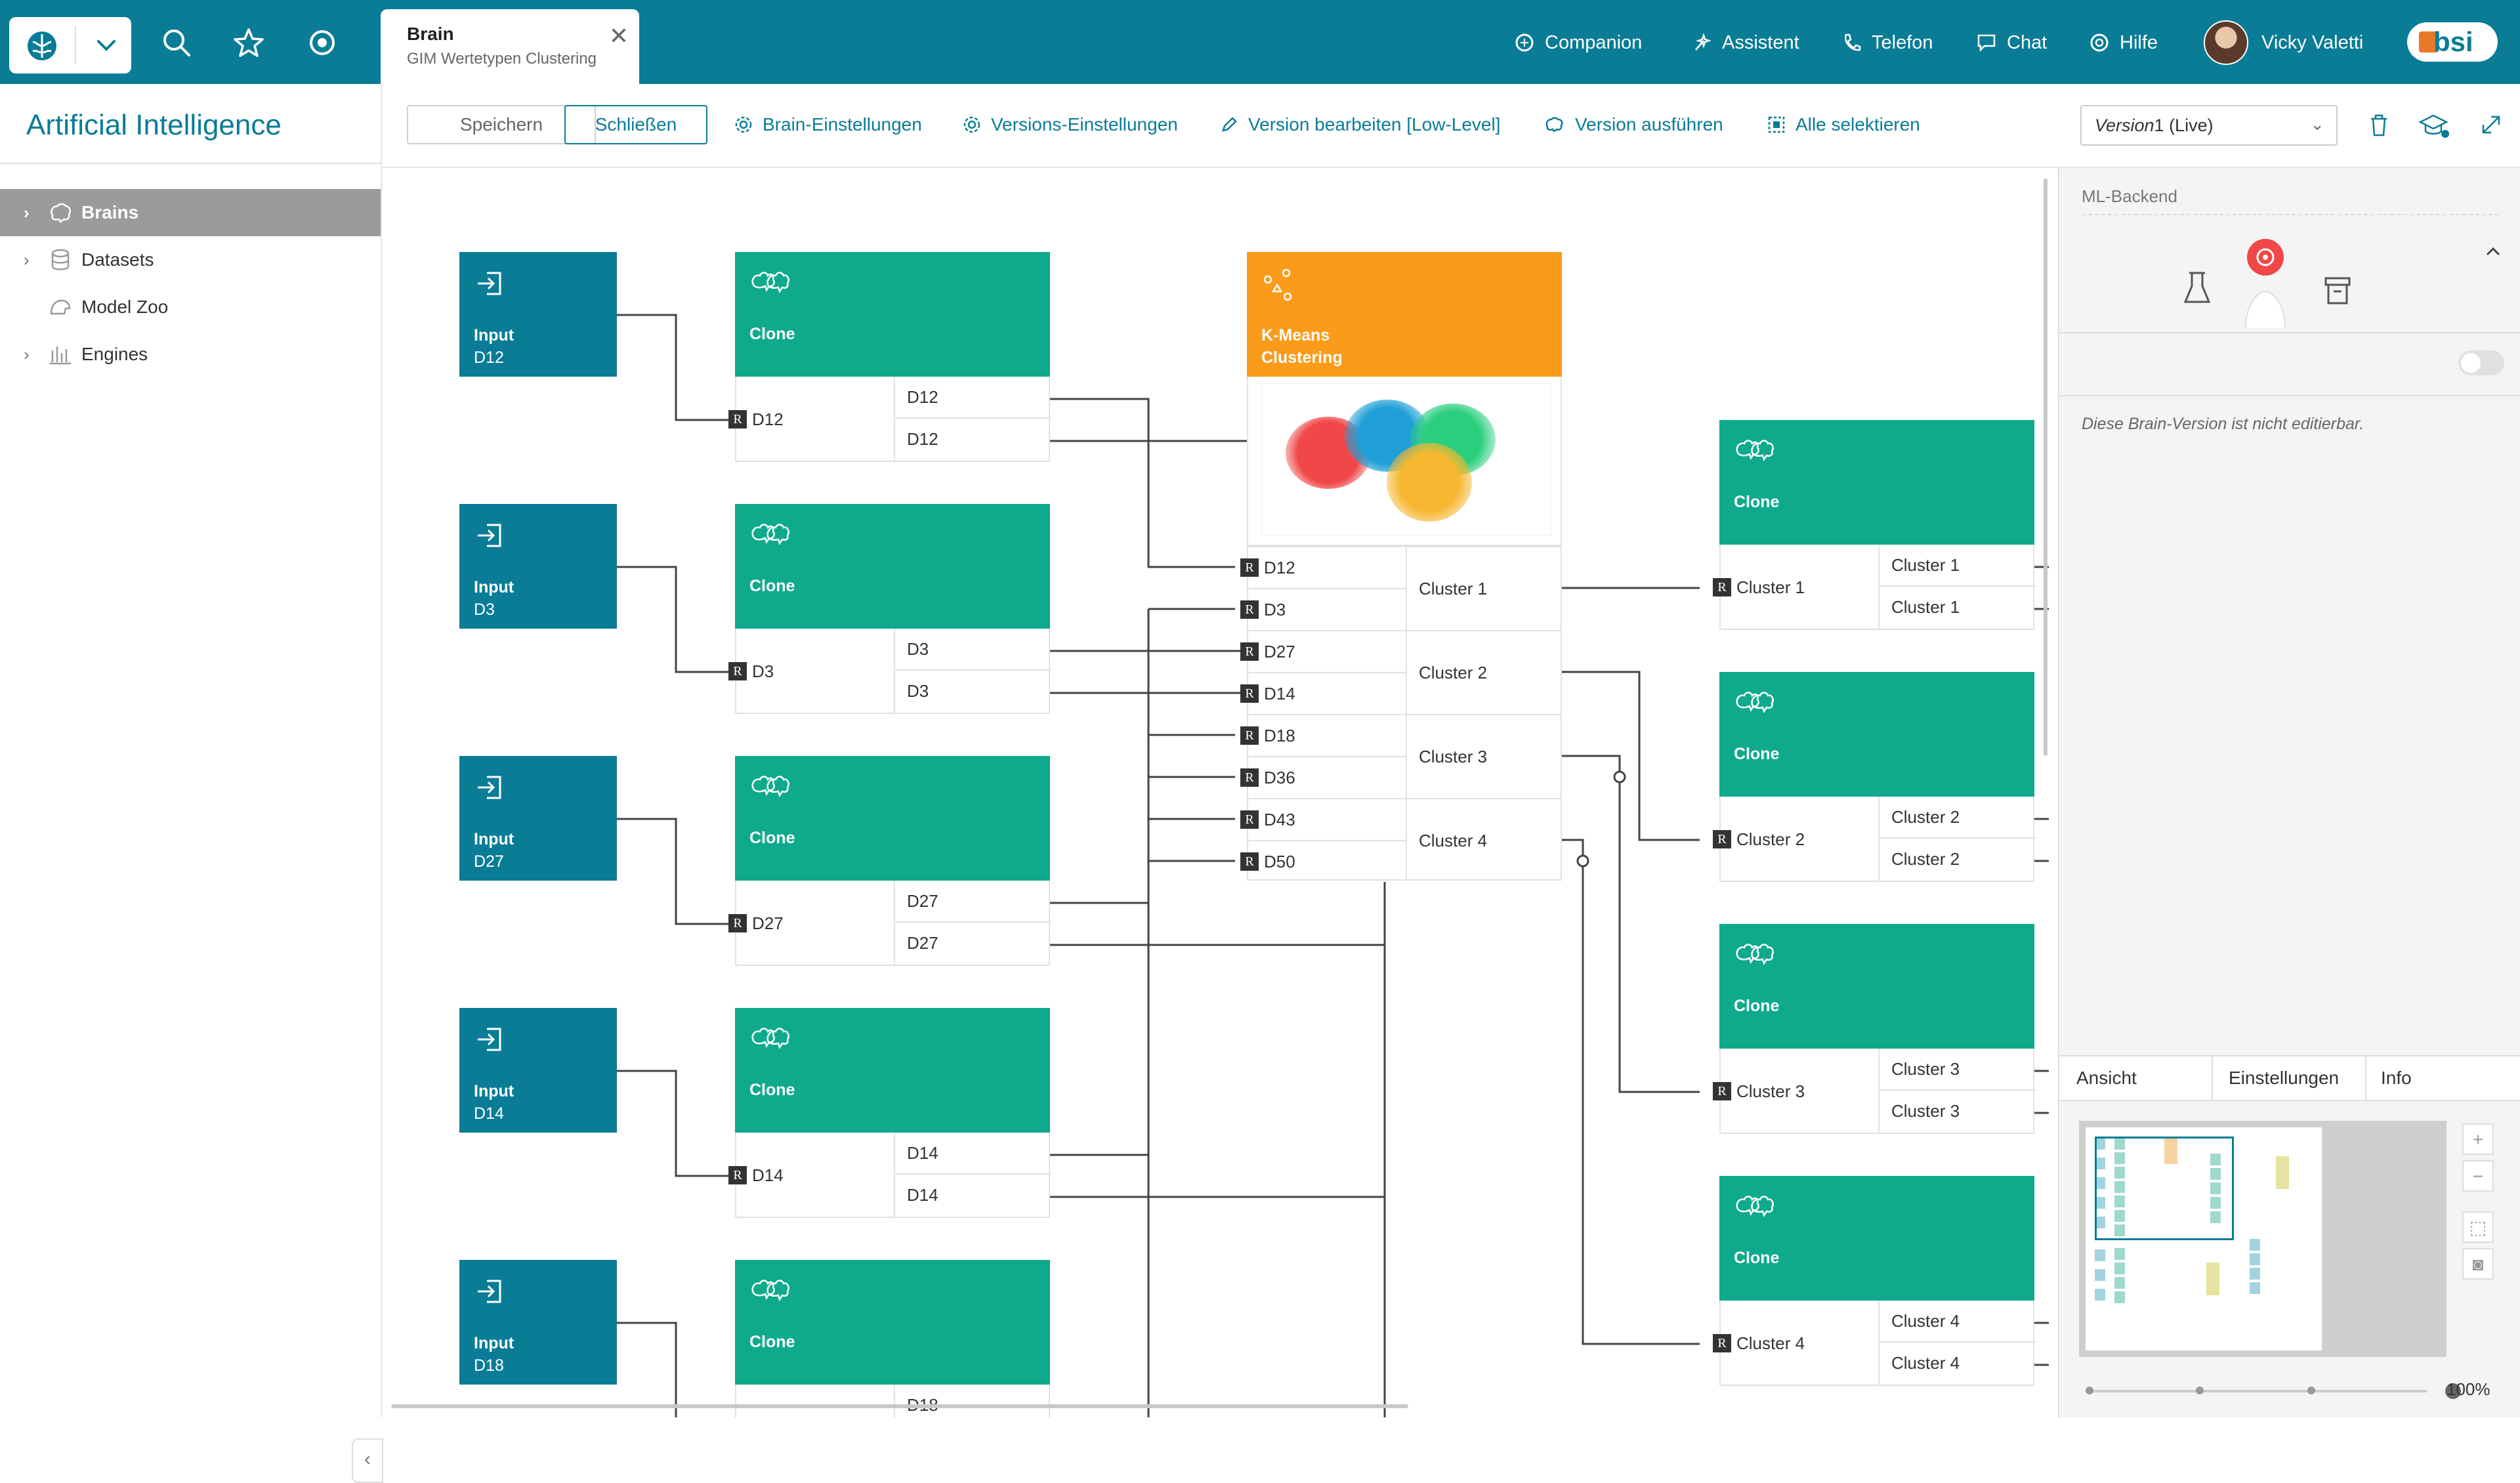 Image resolution: width=2520 pixels, height=1483 pixels. I want to click on clone-node-cluster-1: Clone R Cluster 1 Cluster 1 Cluster 1, so click(1874, 525).